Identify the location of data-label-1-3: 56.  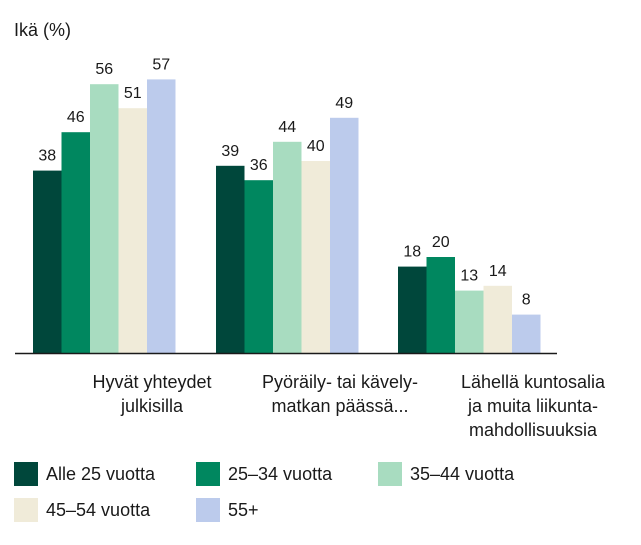
(104, 69).